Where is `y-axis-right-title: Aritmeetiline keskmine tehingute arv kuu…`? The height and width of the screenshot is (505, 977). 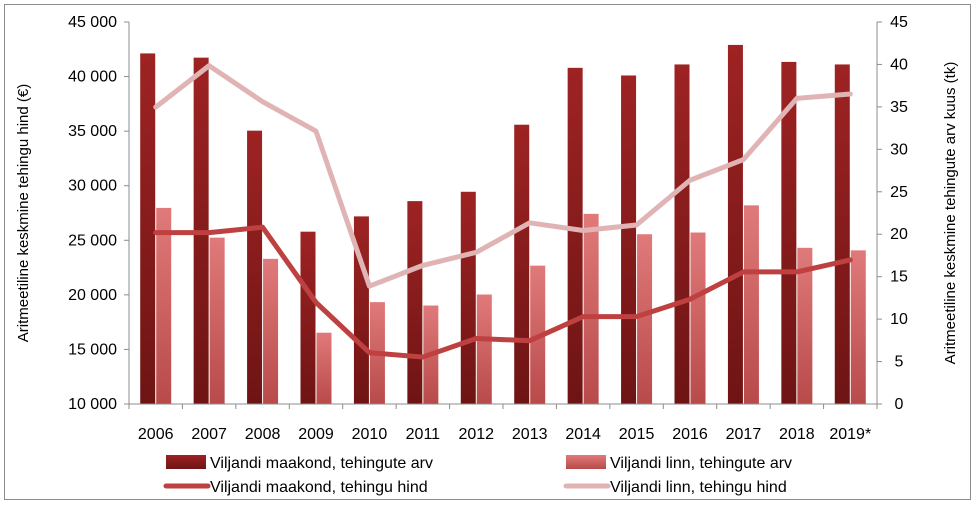 y-axis-right-title: Aritmeetiline keskmine tehingute arv kuu… is located at coordinates (950, 213).